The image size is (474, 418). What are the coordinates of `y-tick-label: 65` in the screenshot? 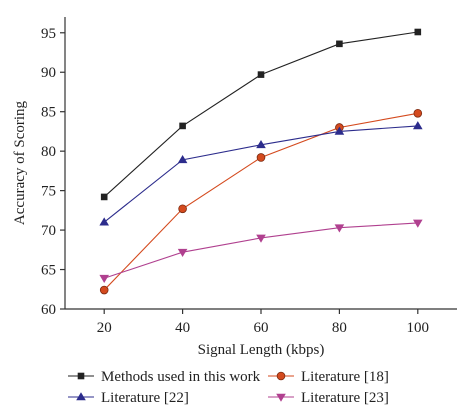 It's located at (48, 271).